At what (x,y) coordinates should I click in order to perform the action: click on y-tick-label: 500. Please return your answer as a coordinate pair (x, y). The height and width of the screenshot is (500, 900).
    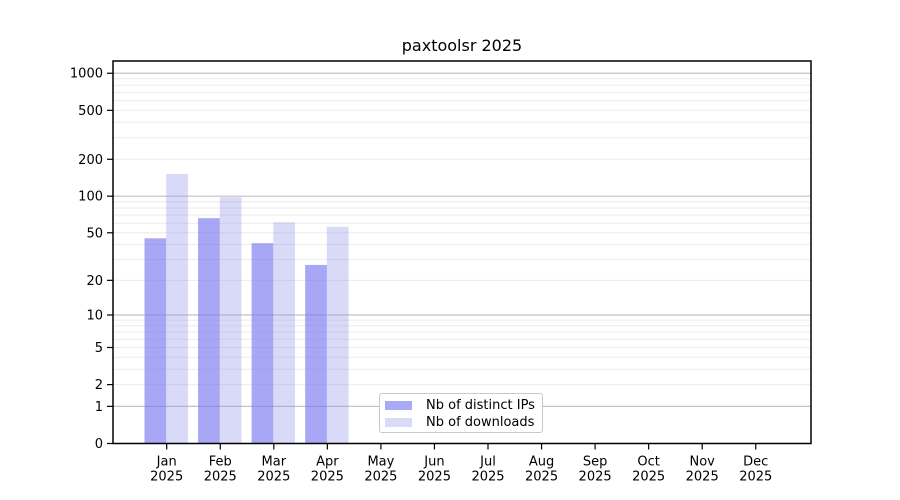
    Looking at the image, I should click on (90, 111).